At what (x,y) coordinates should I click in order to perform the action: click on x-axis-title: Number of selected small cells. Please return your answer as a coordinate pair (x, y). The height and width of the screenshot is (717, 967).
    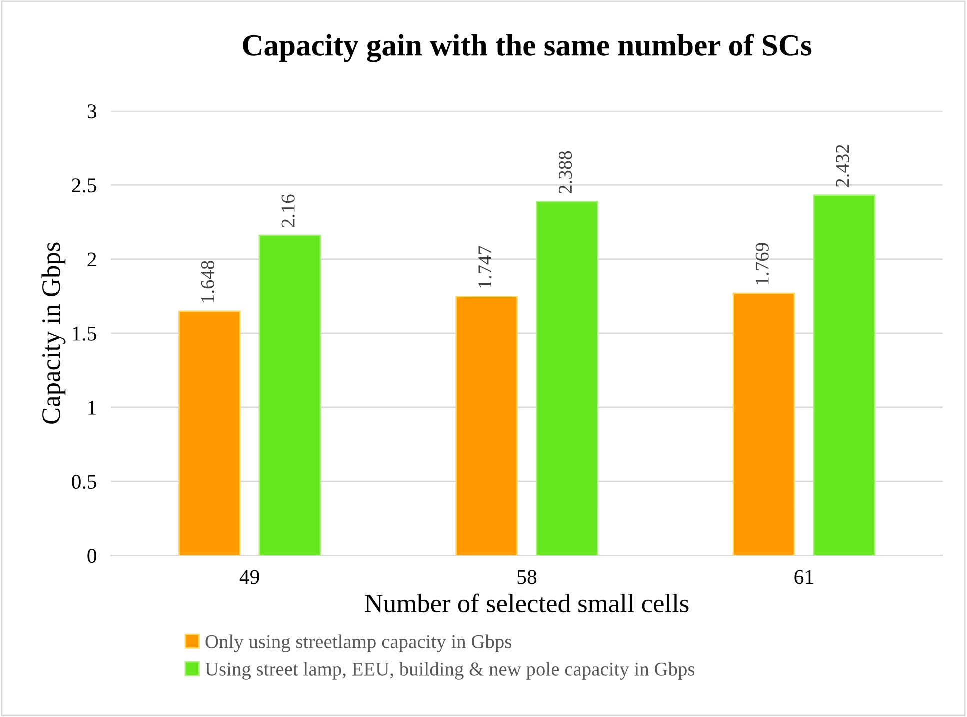
    Looking at the image, I should click on (527, 603).